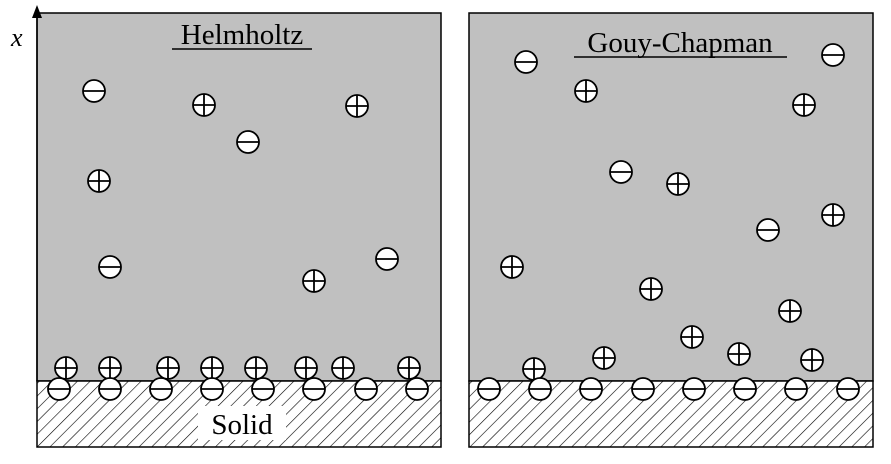  I want to click on helmholtz-title: Helmholtz, so click(242, 35).